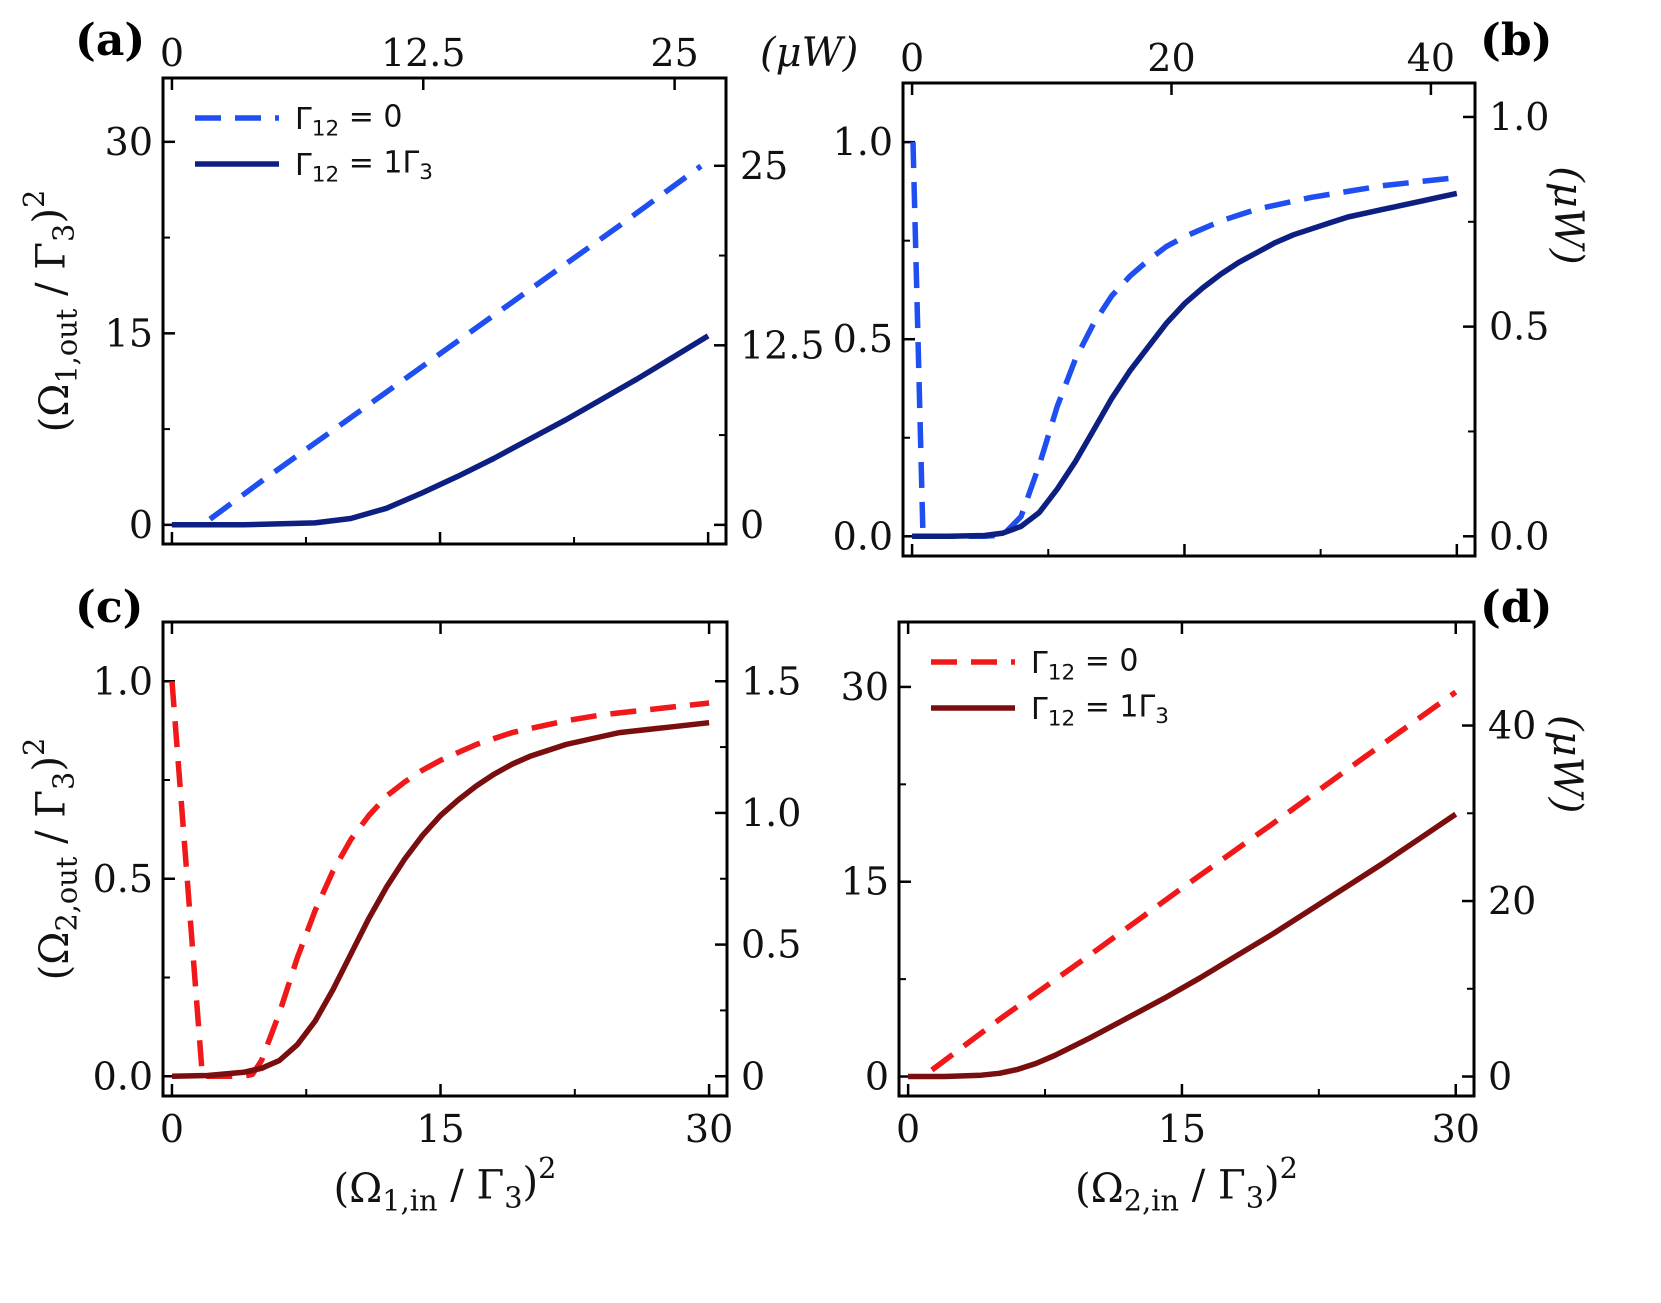 Image resolution: width=1661 pixels, height=1303 pixels. I want to click on panel-label: (a), so click(110, 40).